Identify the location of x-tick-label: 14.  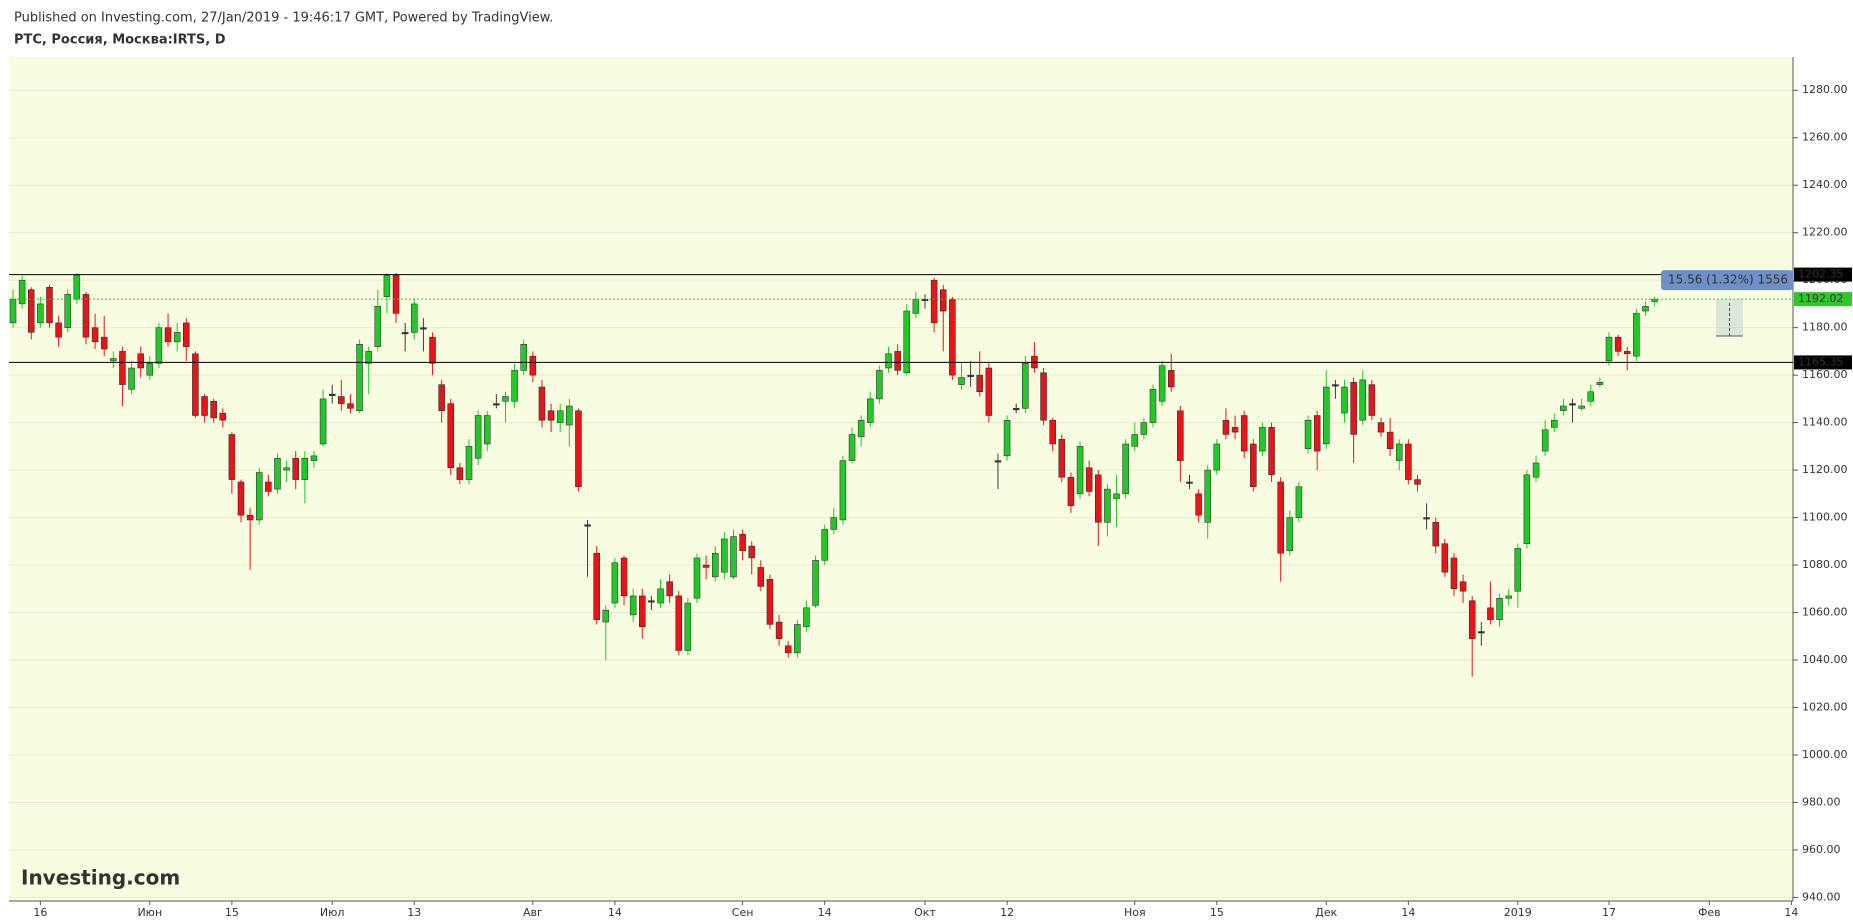
(615, 912).